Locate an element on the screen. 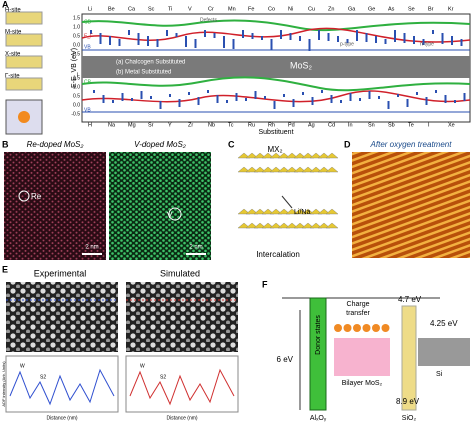  n-type-label: n-type is located at coordinates (427, 44).